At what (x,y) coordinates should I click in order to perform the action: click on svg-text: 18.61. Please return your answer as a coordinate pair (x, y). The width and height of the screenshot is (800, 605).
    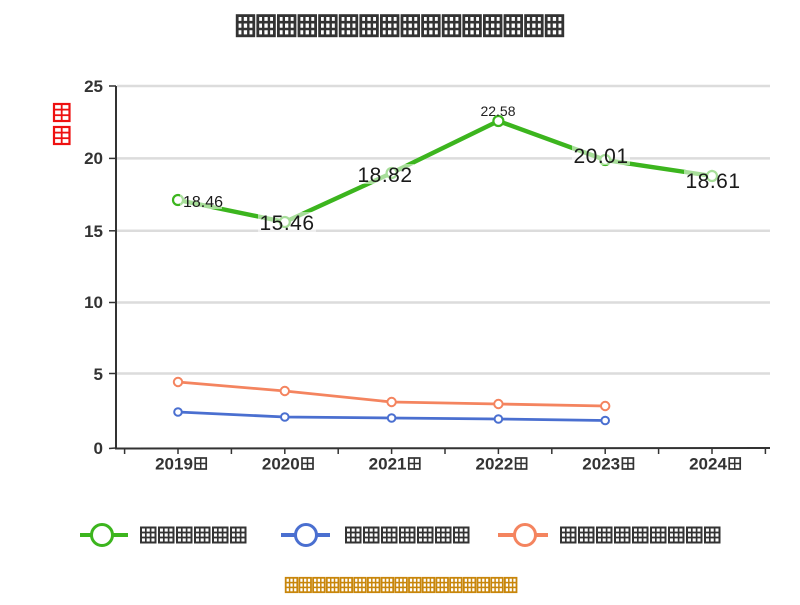
    Looking at the image, I should click on (712, 181).